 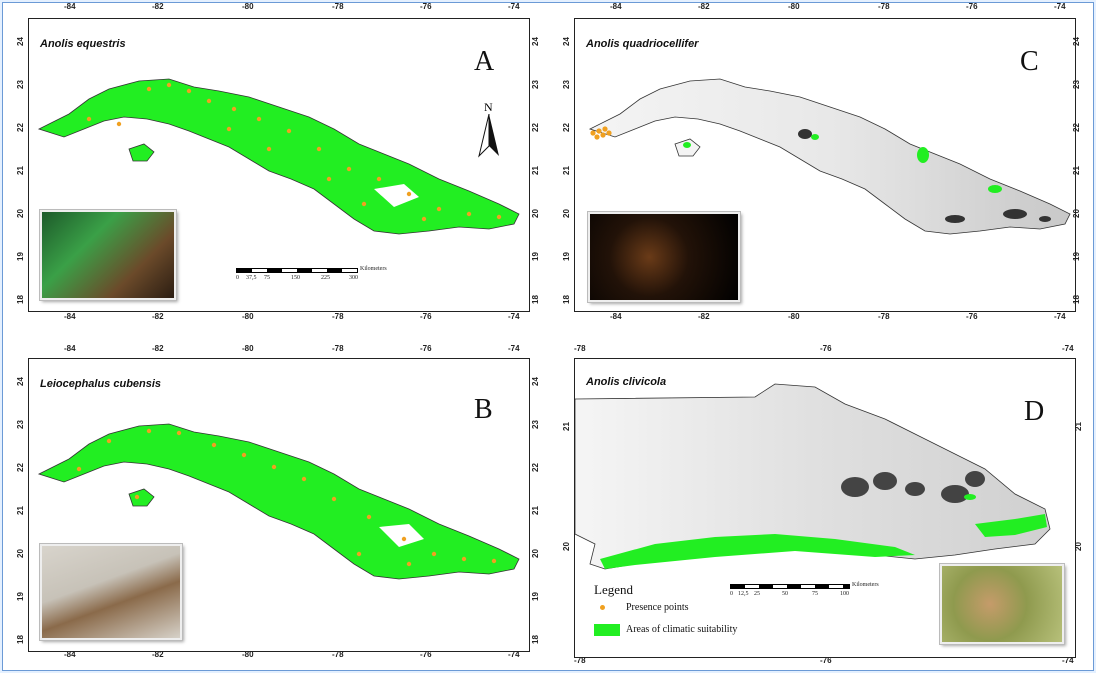 I want to click on scale-label-a-0: 0, so click(x=237, y=278).